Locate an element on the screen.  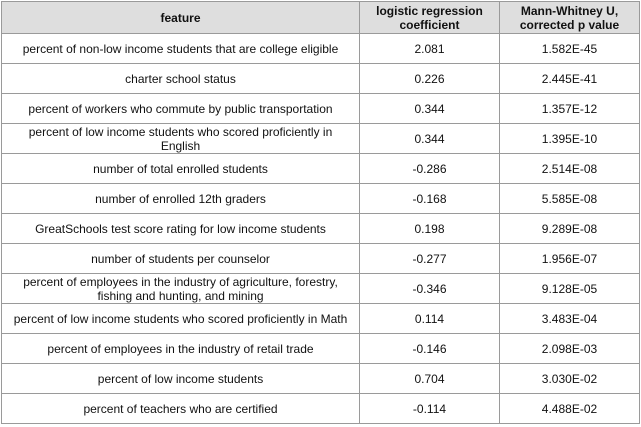
p-value-cell: 2.514E-08 is located at coordinates (569, 168).